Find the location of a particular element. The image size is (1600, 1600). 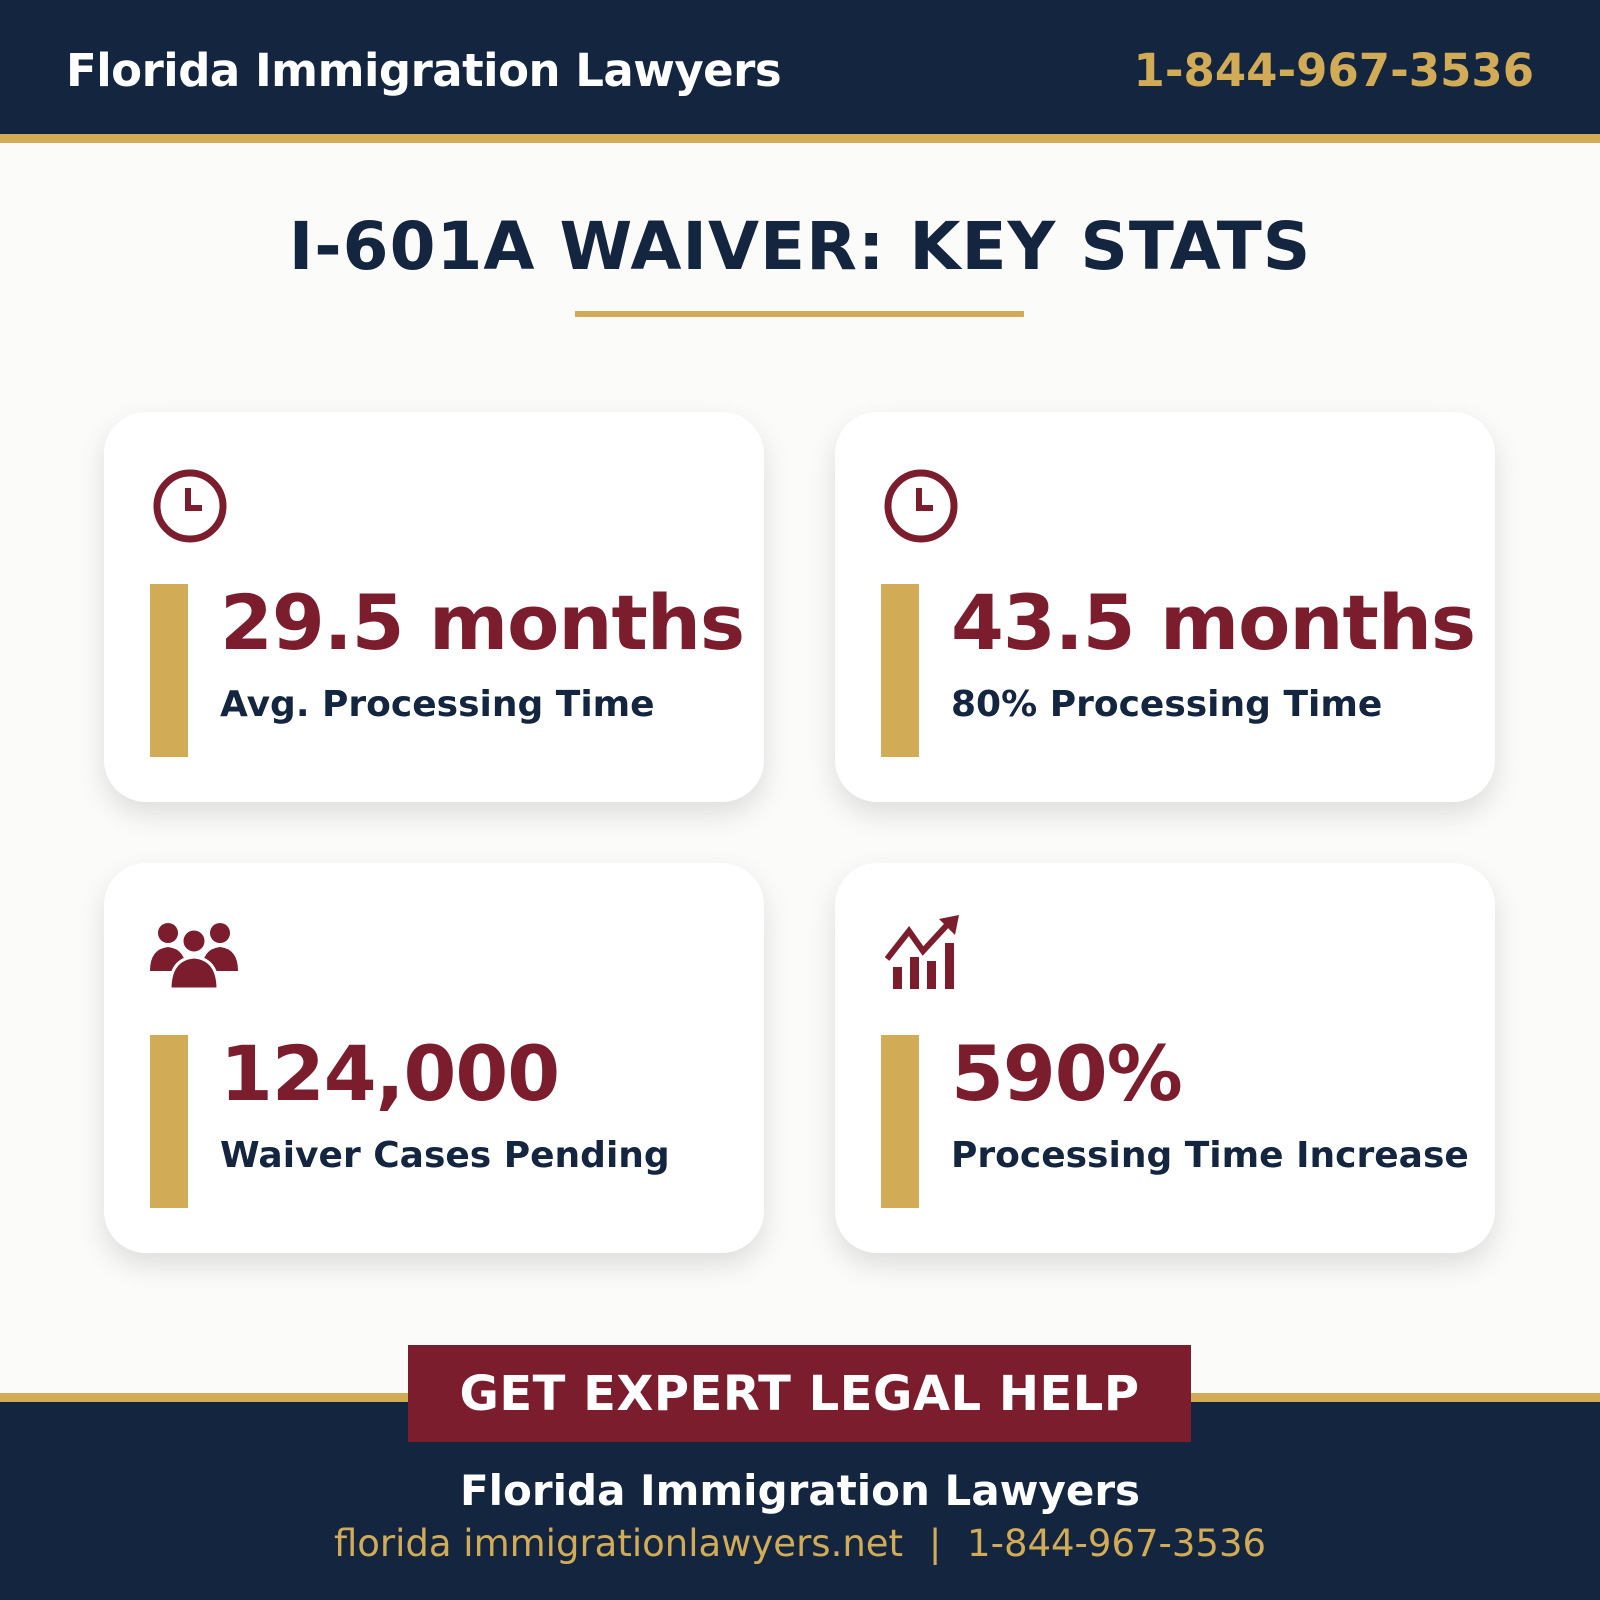

stat-label: 80% Processing Time is located at coordinates (1167, 704).